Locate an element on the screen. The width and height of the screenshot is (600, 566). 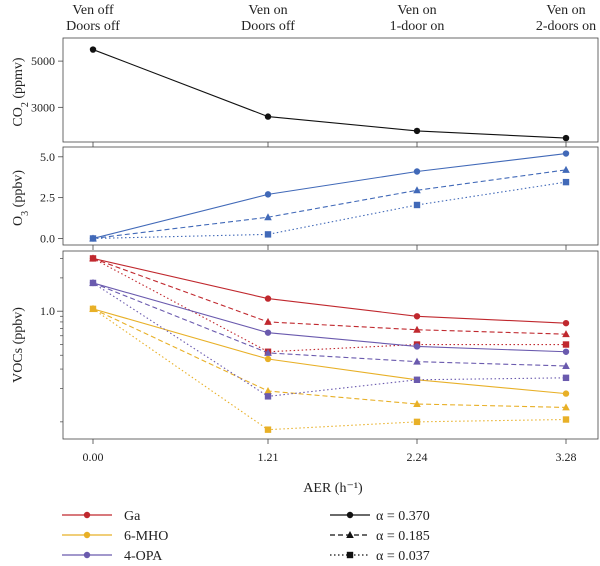
o3-series-0-line is located at coordinates (329, 195).